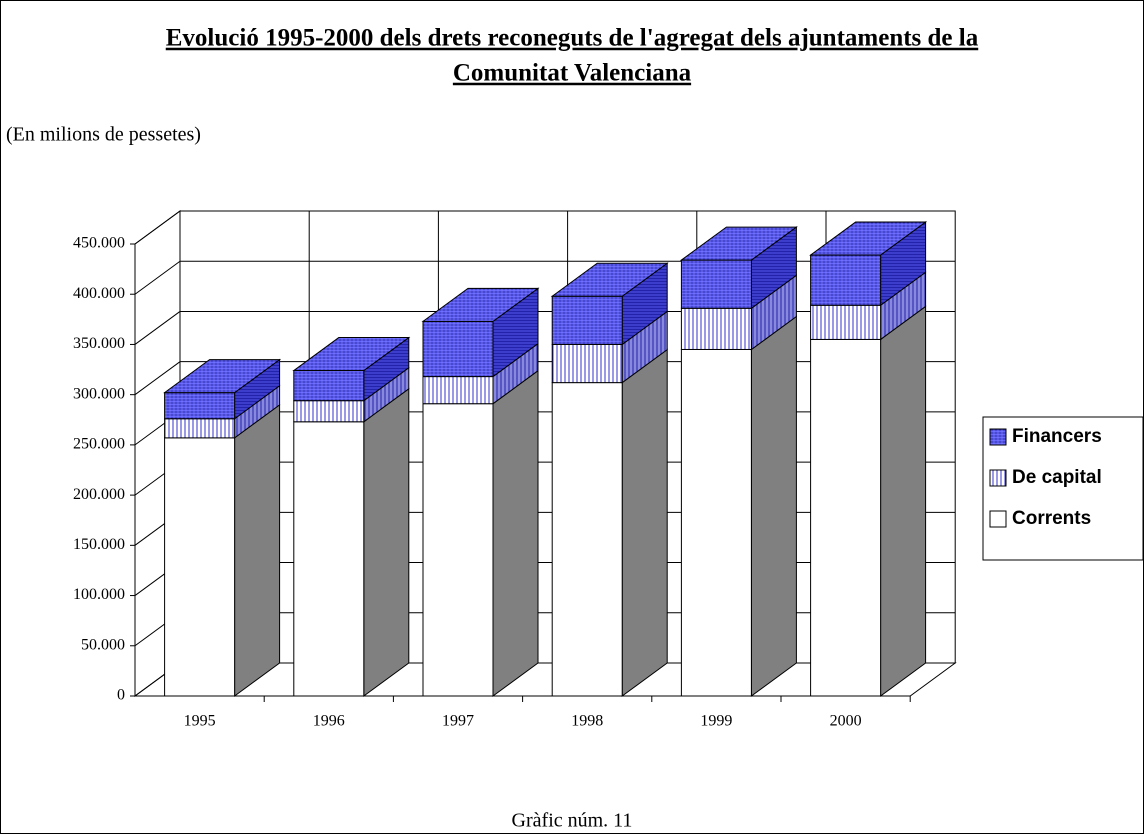 This screenshot has height=834, width=1144. Describe the element at coordinates (103, 135) in the screenshot. I see `subtitle: (En milions de pessetes)` at that location.